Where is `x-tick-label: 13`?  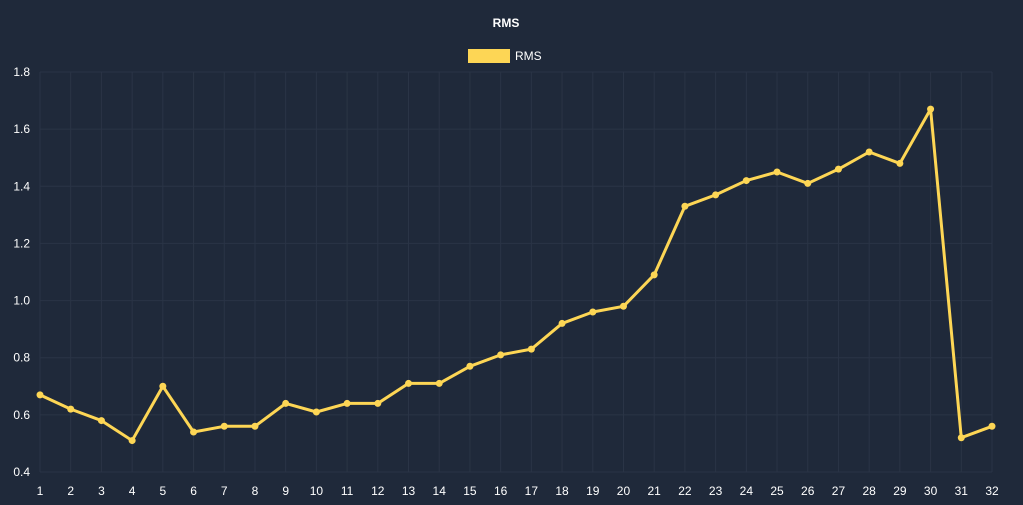 x-tick-label: 13 is located at coordinates (409, 491).